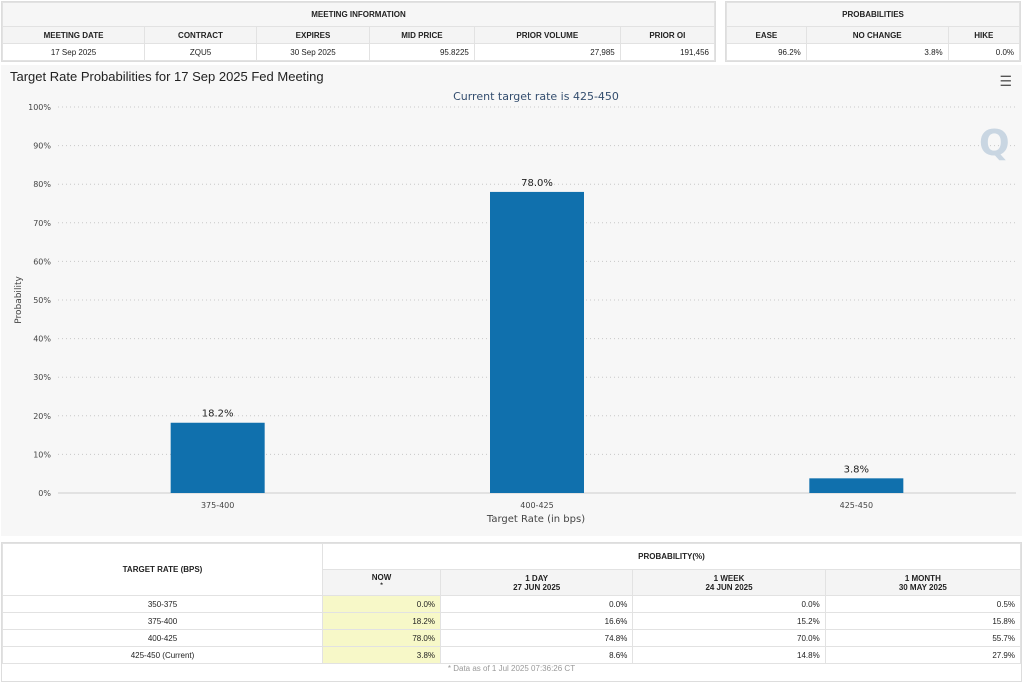 The image size is (1024, 685). Describe the element at coordinates (42, 377) in the screenshot. I see `y-tick-label: 30%` at that location.